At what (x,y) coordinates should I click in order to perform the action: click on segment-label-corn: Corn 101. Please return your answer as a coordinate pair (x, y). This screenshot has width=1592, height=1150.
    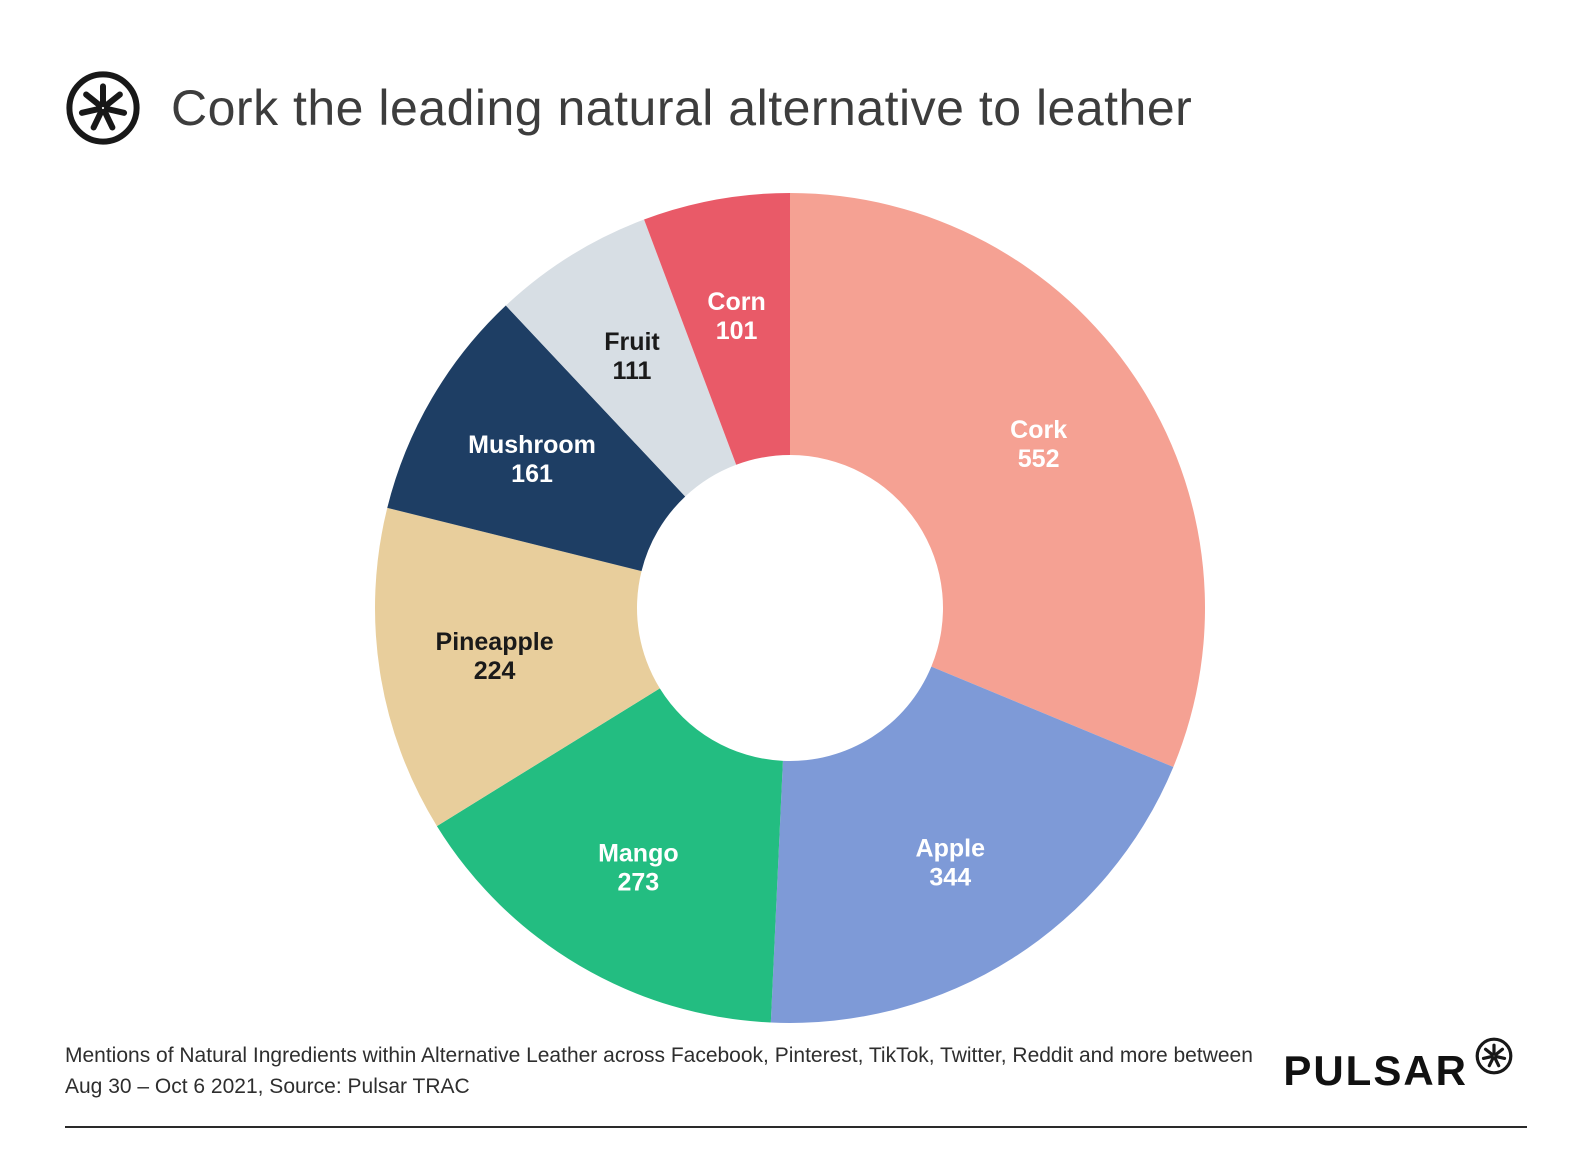
    Looking at the image, I should click on (736, 316).